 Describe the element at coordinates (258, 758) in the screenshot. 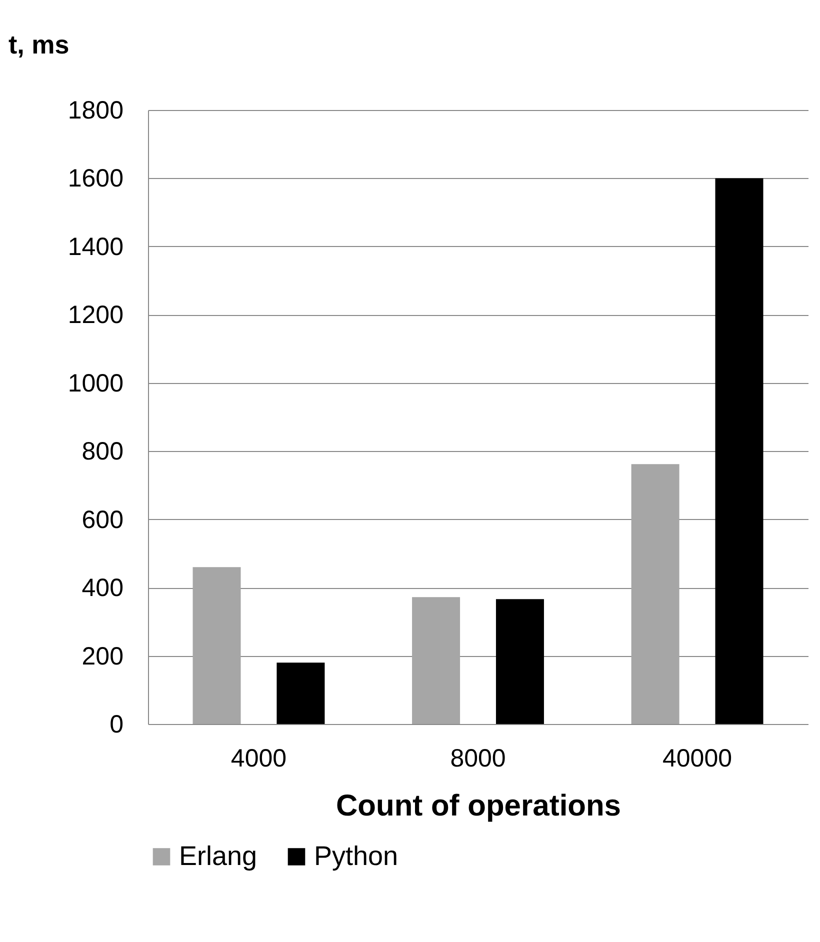

I see `x-tick-label: 4000` at that location.